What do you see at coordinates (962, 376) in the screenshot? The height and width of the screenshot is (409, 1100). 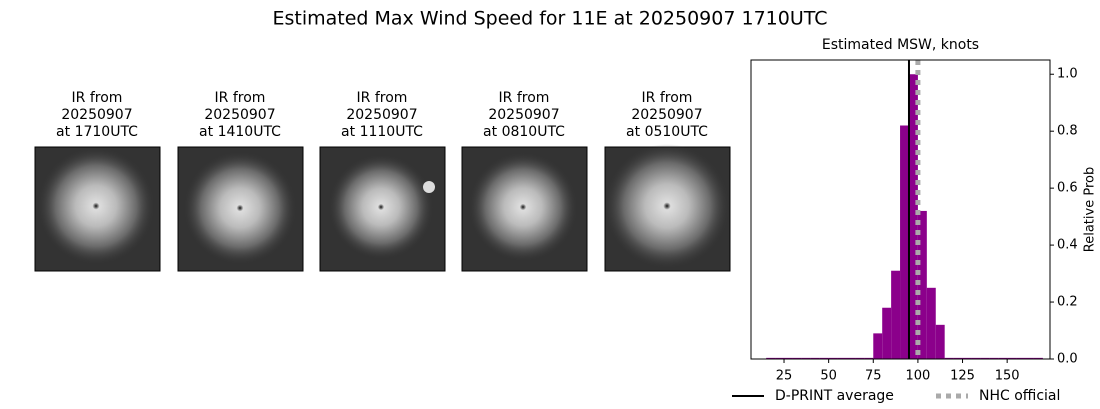 I see `x-tick-label: 125` at bounding box center [962, 376].